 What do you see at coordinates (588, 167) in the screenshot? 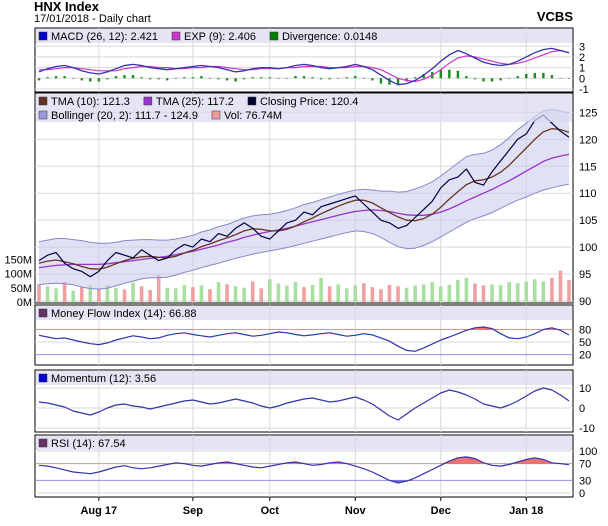
I see `price-tick-label: 115` at bounding box center [588, 167].